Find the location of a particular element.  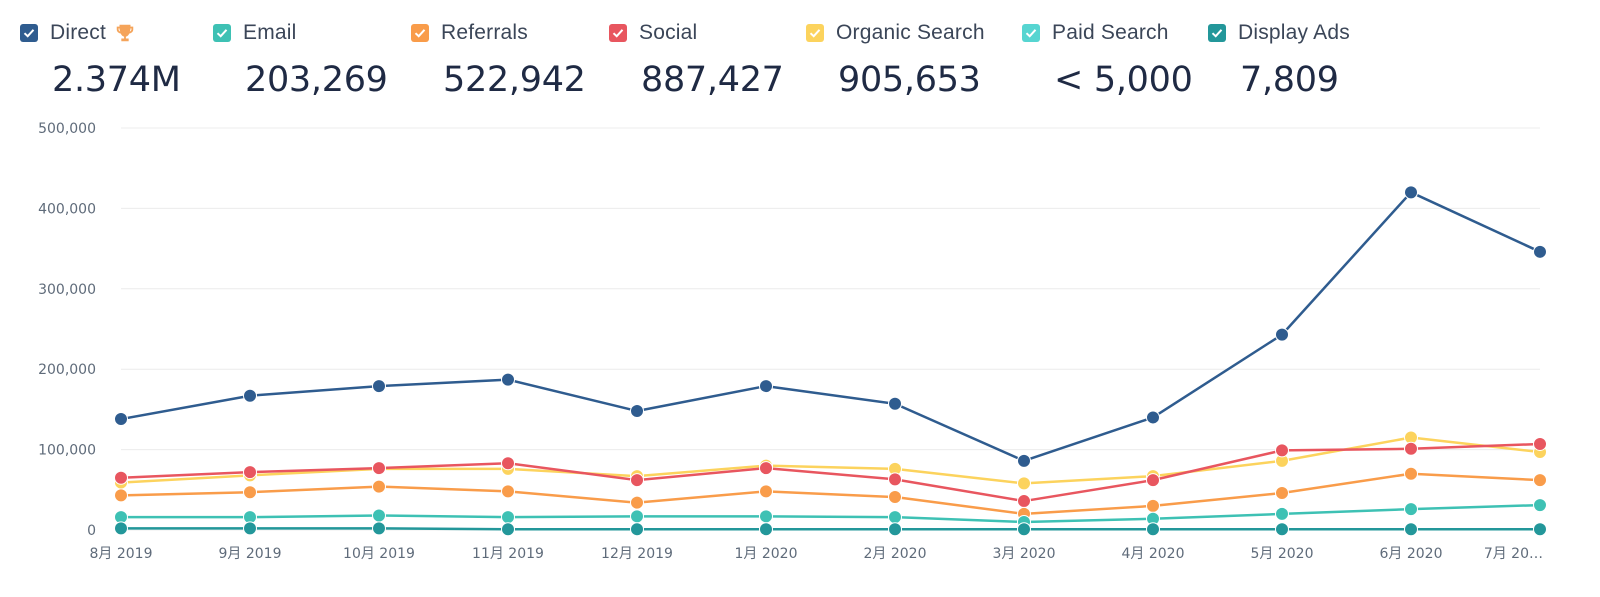

series-total: < 5,000 is located at coordinates (1123, 80).